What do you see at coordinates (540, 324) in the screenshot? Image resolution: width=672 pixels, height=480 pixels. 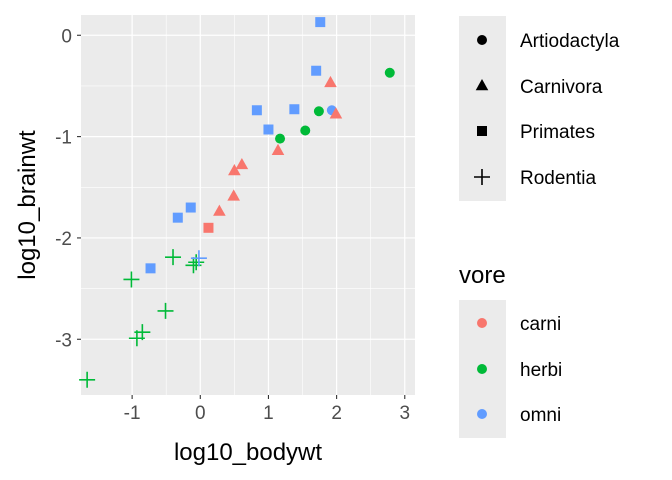 I see `color-legend-label: carni` at bounding box center [540, 324].